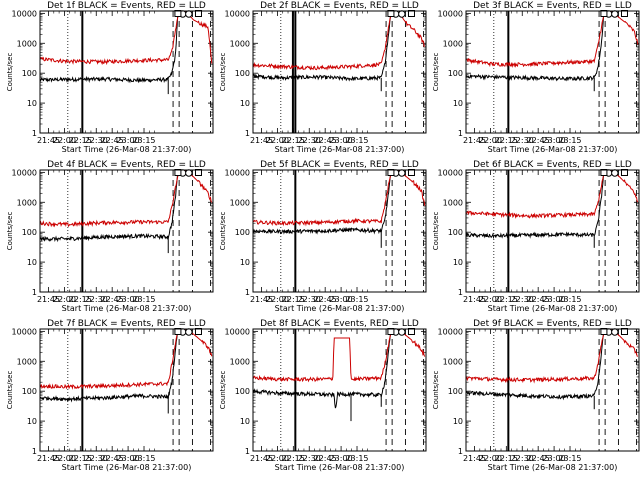 The width and height of the screenshot is (640, 480). I want to click on panel-title: Det 7f BLACK = Events, RED = LLD, so click(126, 324).